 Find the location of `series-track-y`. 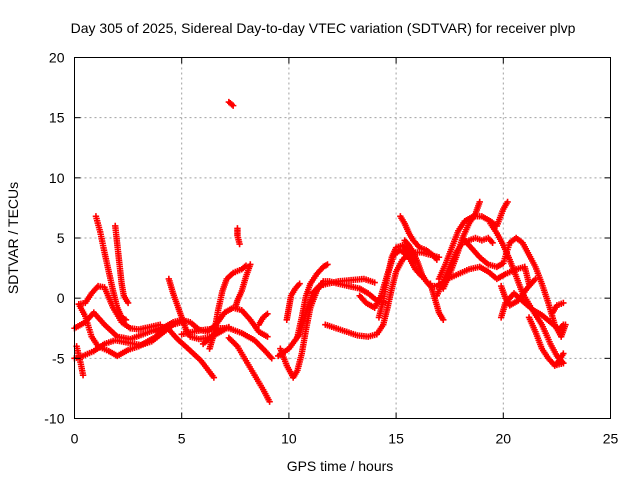

series-track-y is located at coordinates (419, 238).